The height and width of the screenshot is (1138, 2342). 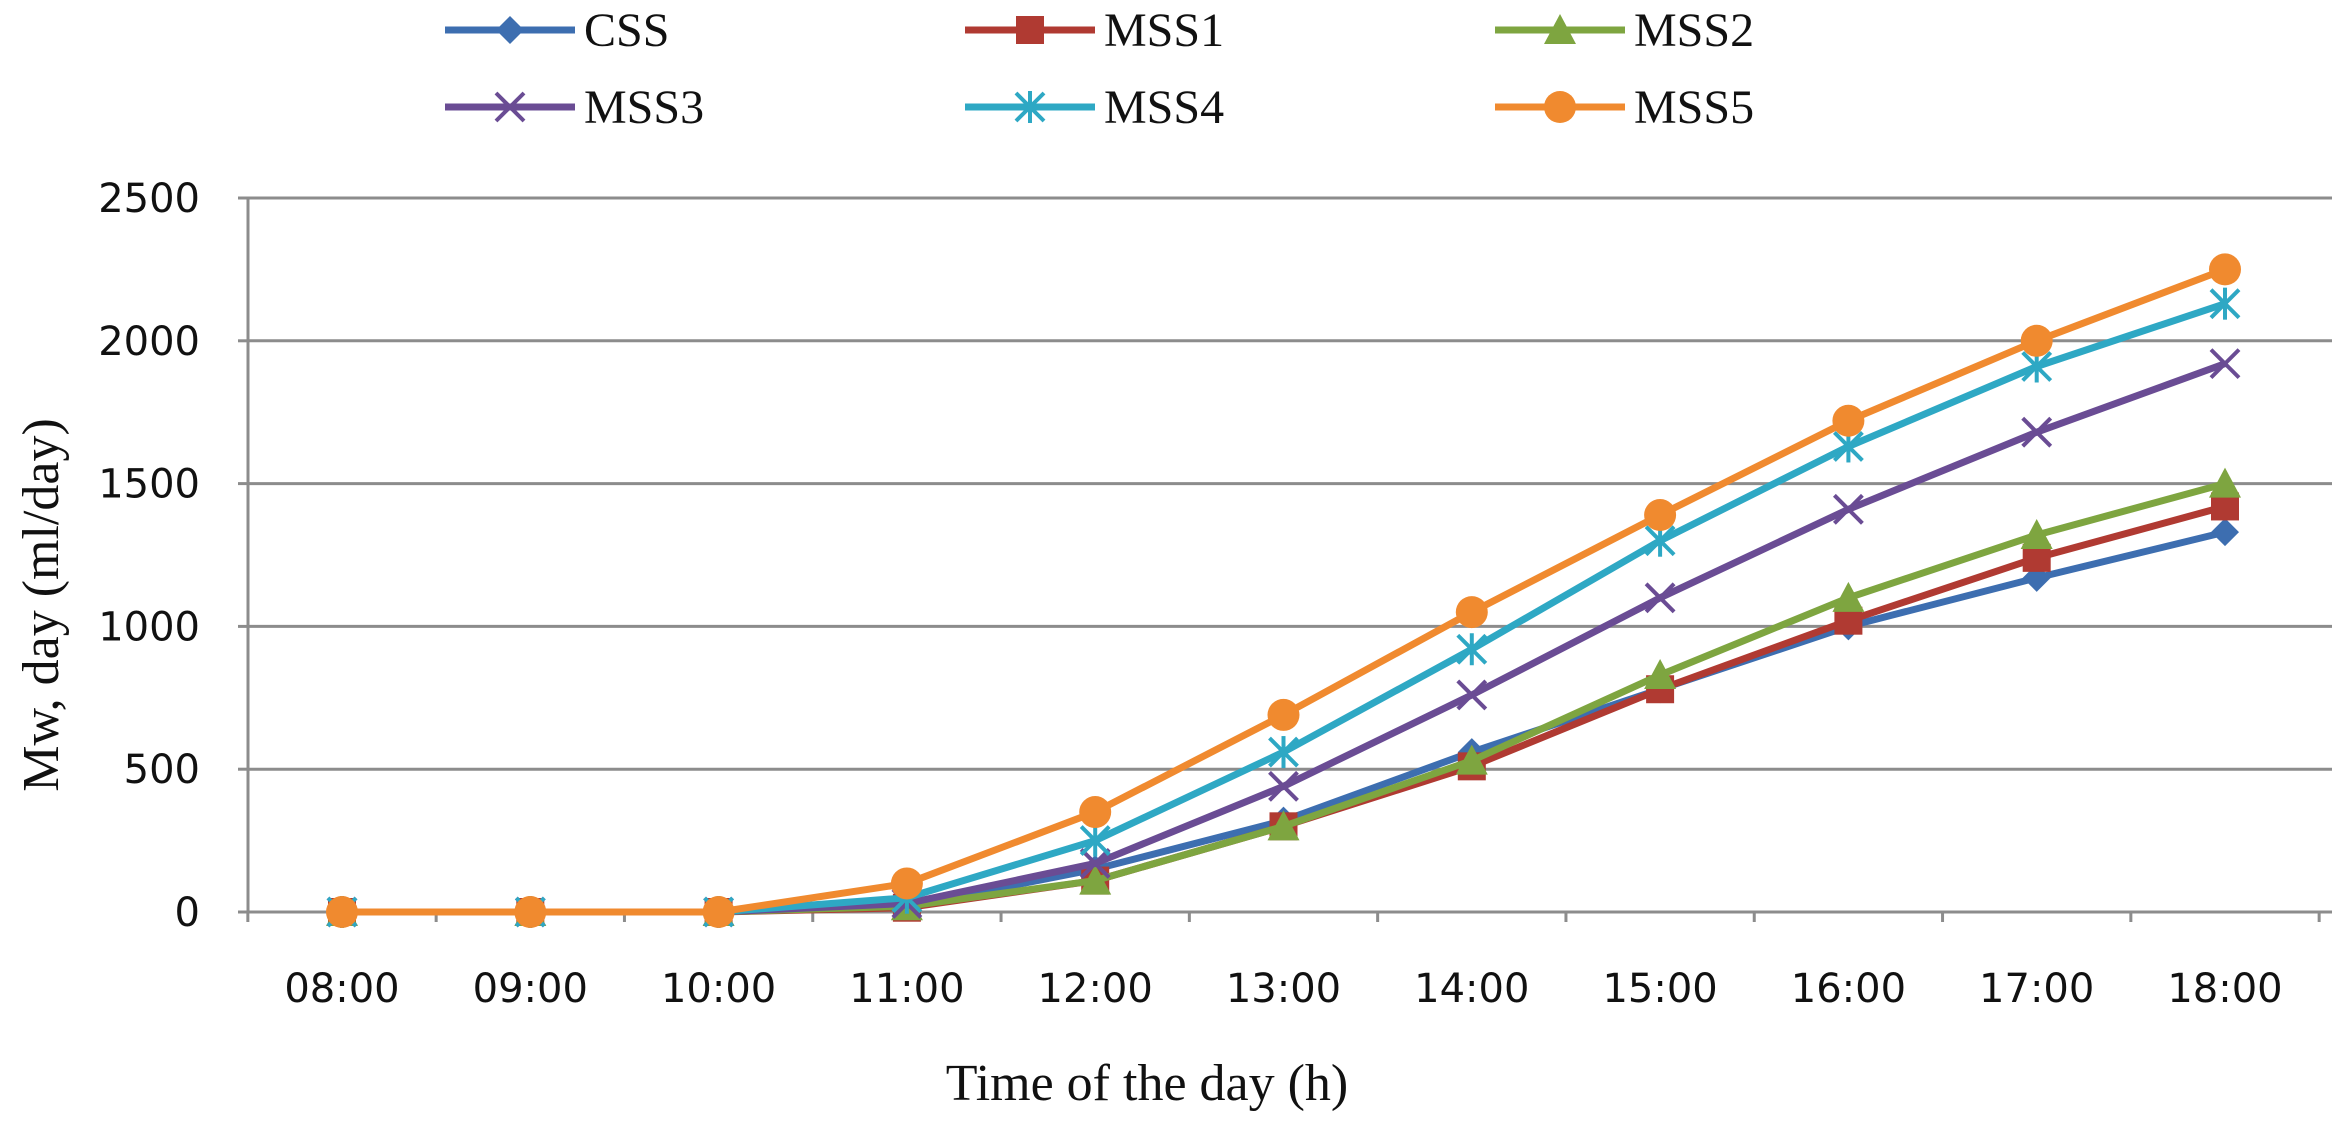 What do you see at coordinates (626, 30) in the screenshot?
I see `legend-label: CSS` at bounding box center [626, 30].